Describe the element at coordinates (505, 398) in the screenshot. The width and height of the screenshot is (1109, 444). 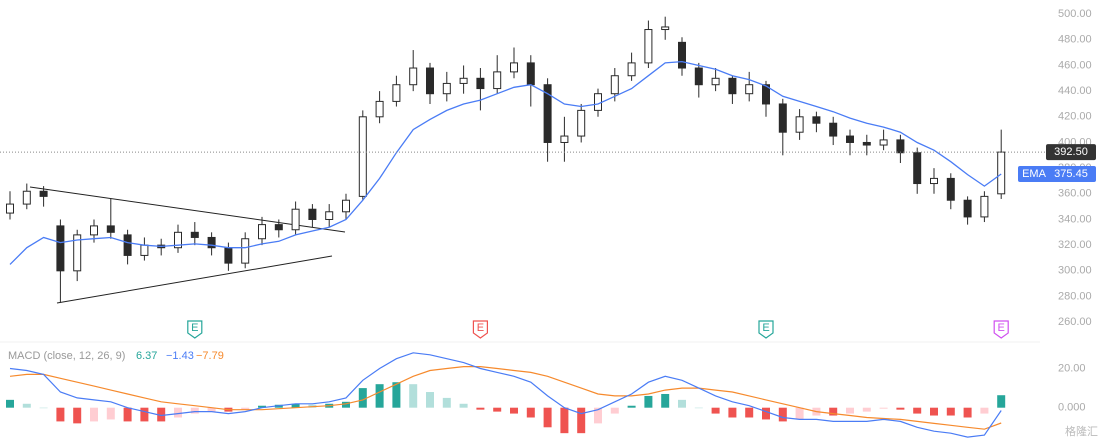
I see `macd-signal` at that location.